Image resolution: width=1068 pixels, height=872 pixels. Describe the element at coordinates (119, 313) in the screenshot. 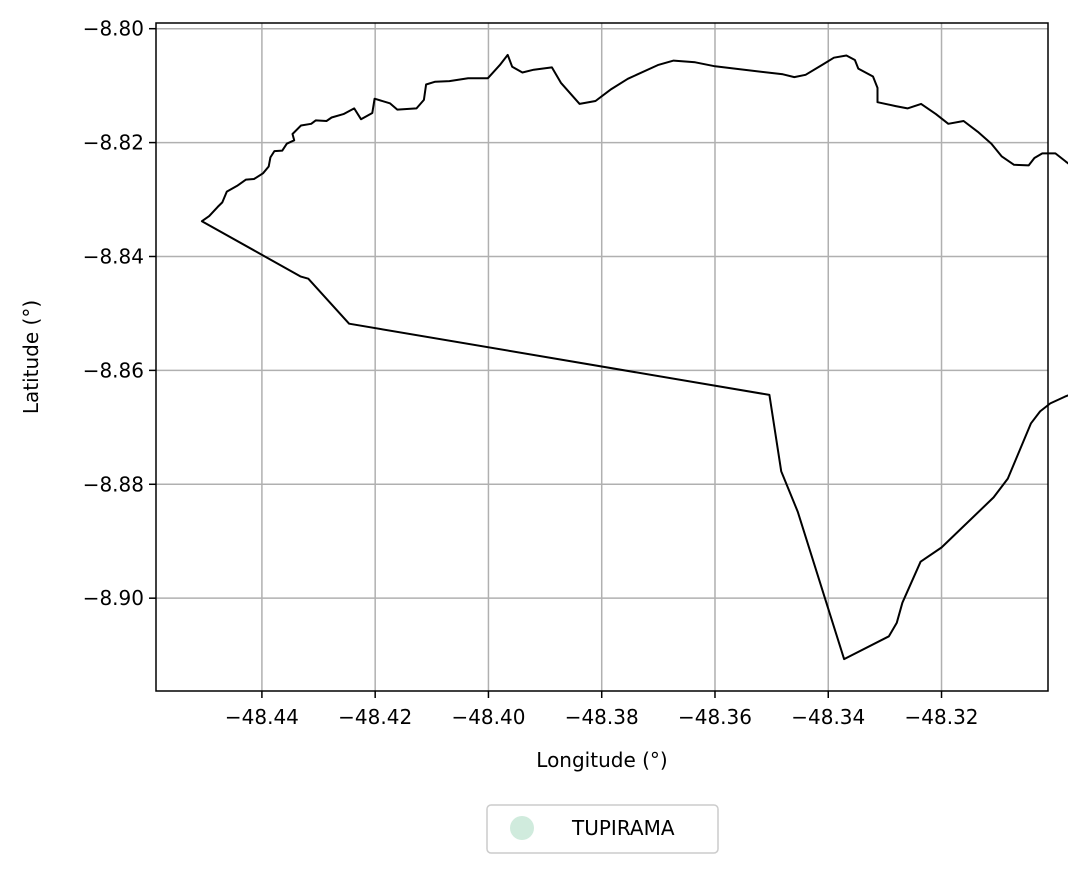

I see `y-axis-ticks: −8.80 −8.82 −8.84 −8.86 −8.88 −8.90` at that location.